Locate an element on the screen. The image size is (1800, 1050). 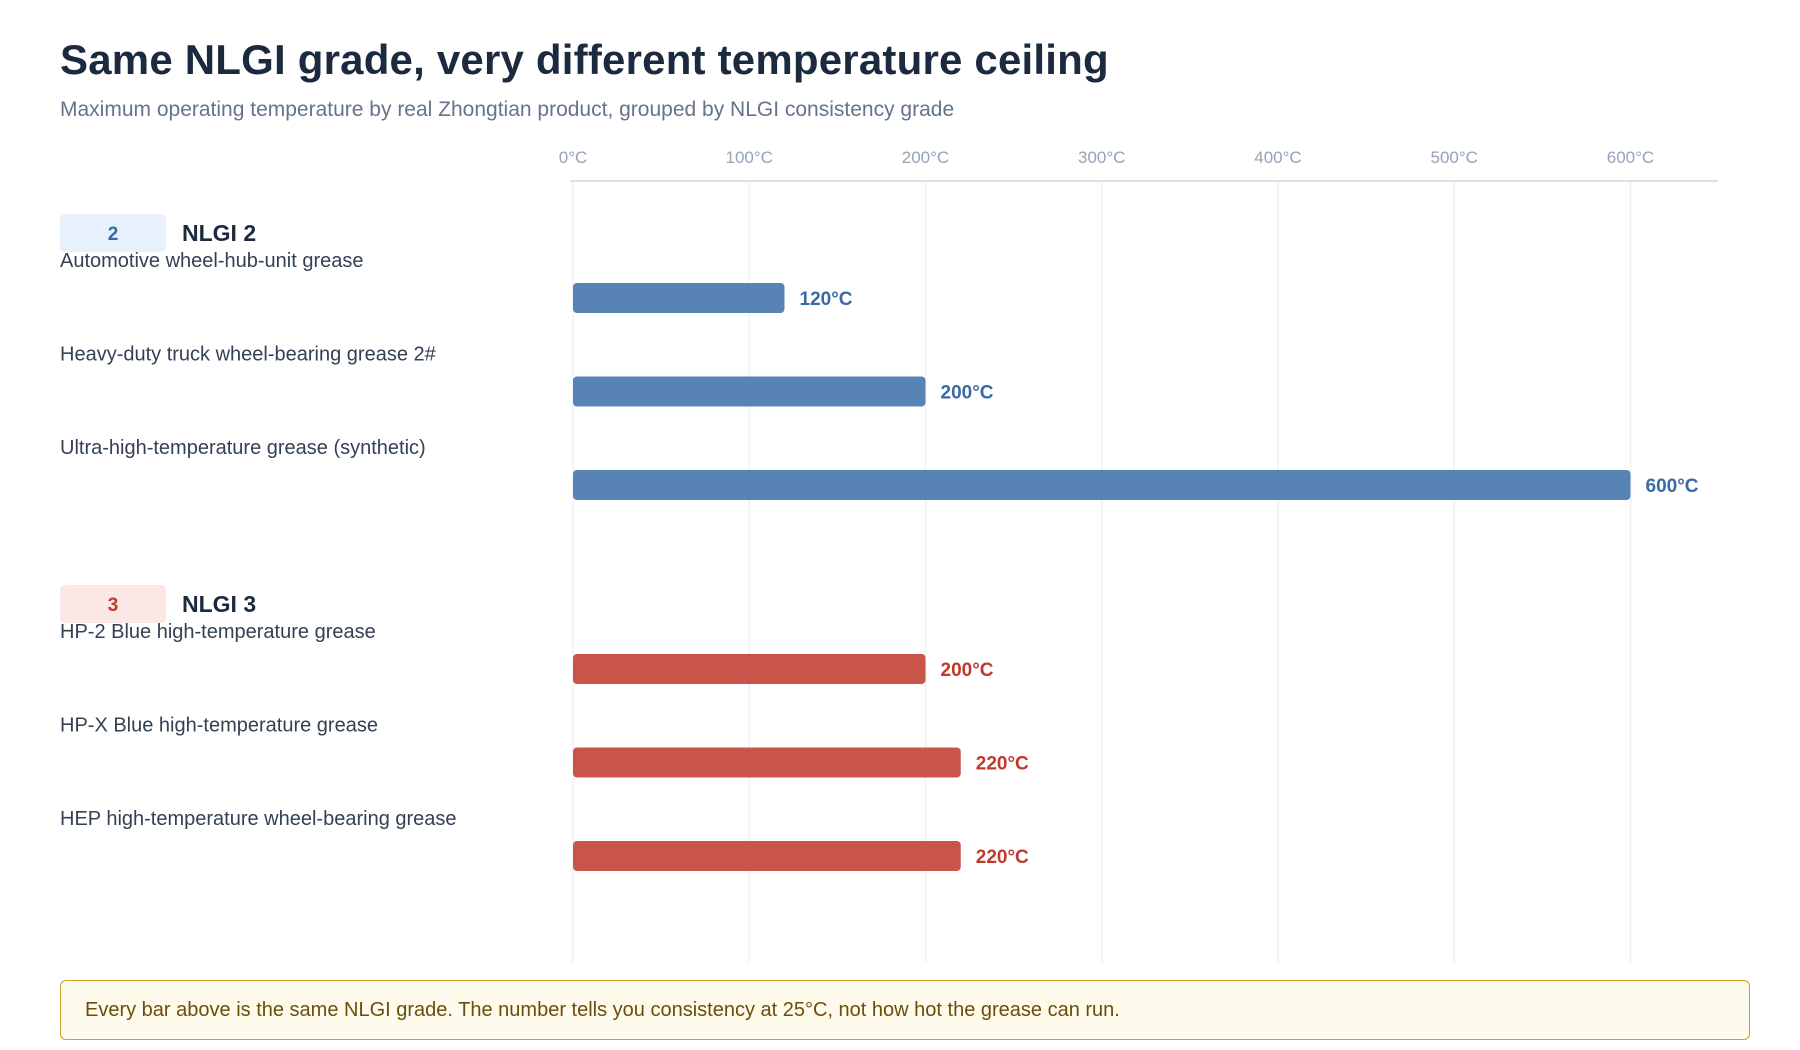
product-label: HP-2 Blue high-temperature grease is located at coordinates (218, 632).